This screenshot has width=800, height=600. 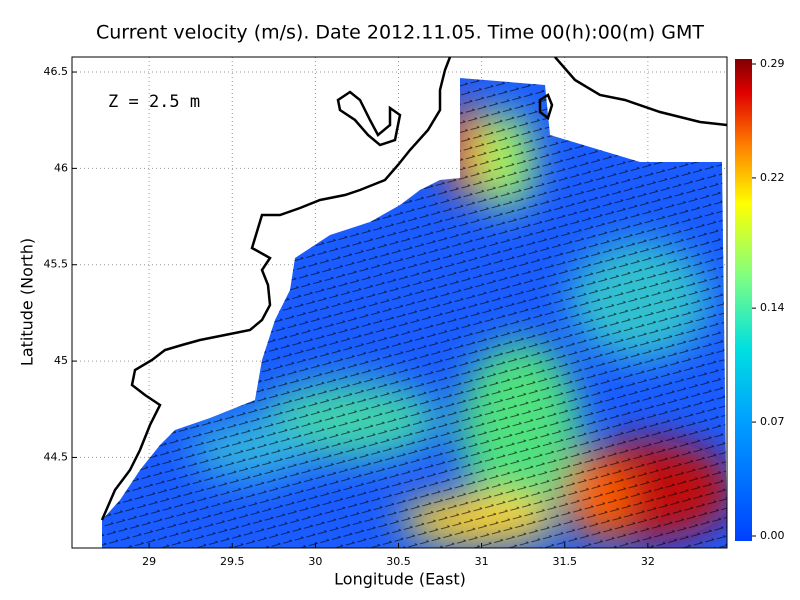 What do you see at coordinates (400, 579) in the screenshot?
I see `x-axis-label: Longitude (East)` at bounding box center [400, 579].